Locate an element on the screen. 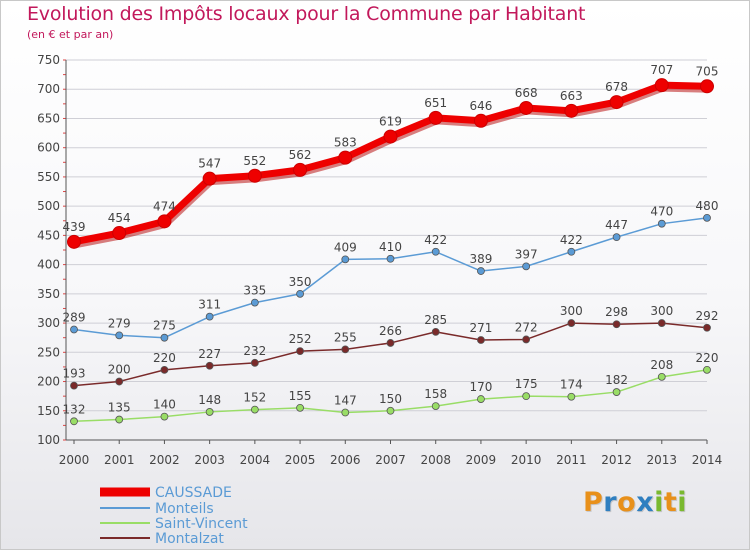 The height and width of the screenshot is (550, 750). data-label: 289 is located at coordinates (74, 318).